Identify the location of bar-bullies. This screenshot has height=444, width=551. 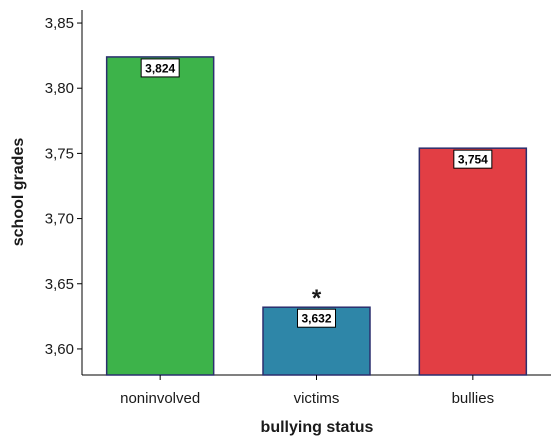
(473, 261).